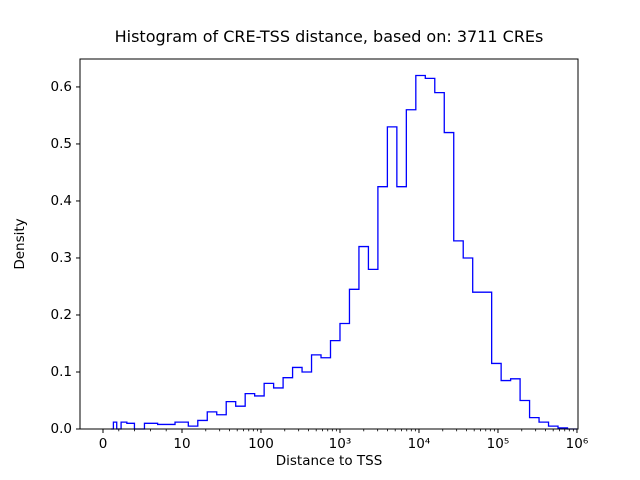 The height and width of the screenshot is (480, 640). What do you see at coordinates (181, 444) in the screenshot?
I see `x-tick-label-1: 10` at bounding box center [181, 444].